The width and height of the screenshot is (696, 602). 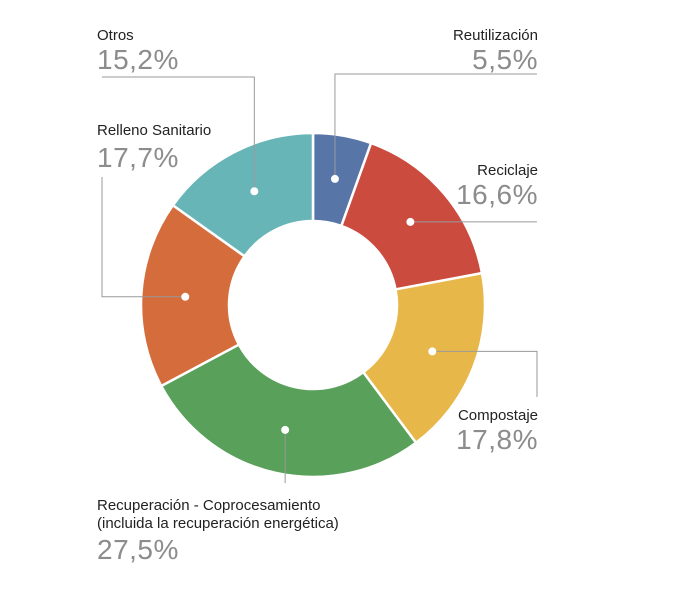 What do you see at coordinates (485, 373) in the screenshot?
I see `leader-line-compostaje` at bounding box center [485, 373].